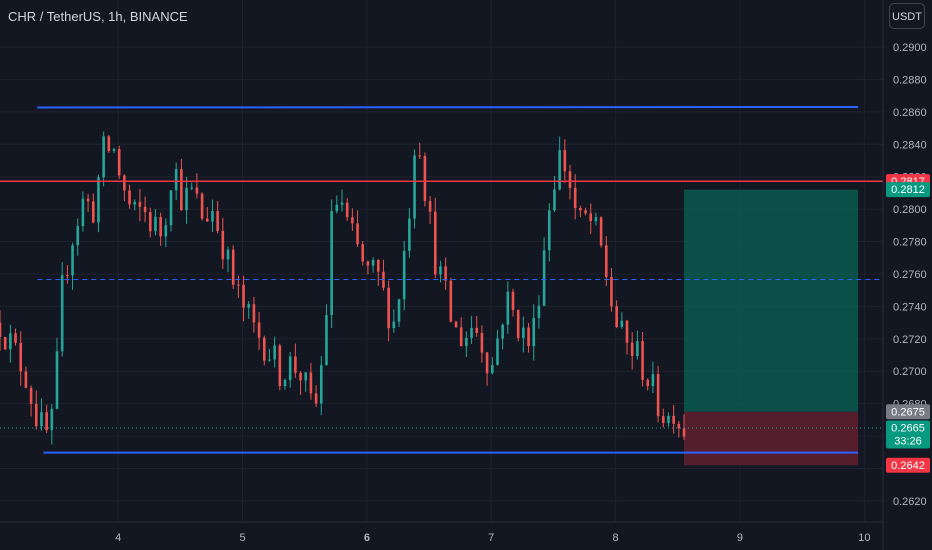 The height and width of the screenshot is (550, 932). Describe the element at coordinates (910, 210) in the screenshot. I see `y-tick-label: 0.2800` at that location.